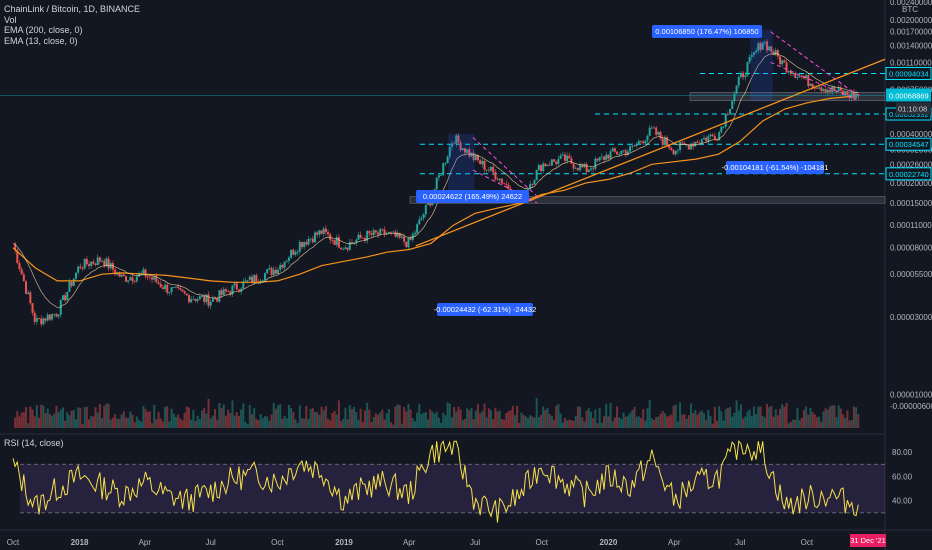 The width and height of the screenshot is (932, 550). I want to click on time-axis-tick: 2019, so click(344, 542).